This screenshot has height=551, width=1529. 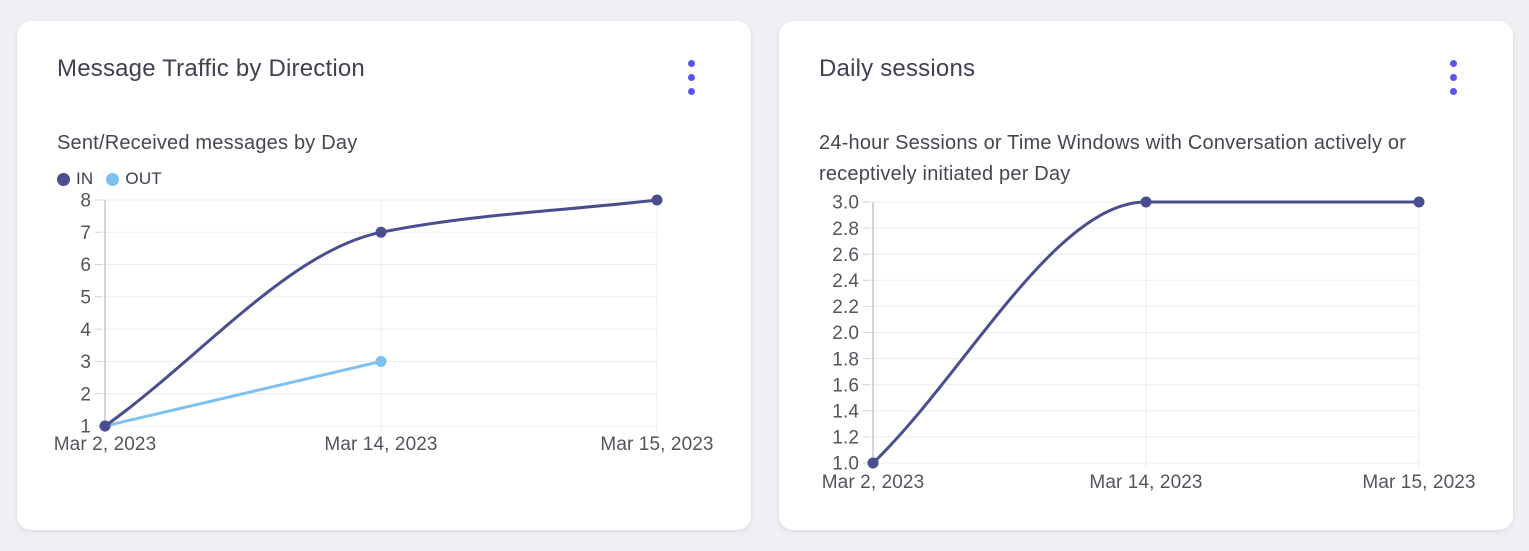 I want to click on legend-label: OUT, so click(x=143, y=178).